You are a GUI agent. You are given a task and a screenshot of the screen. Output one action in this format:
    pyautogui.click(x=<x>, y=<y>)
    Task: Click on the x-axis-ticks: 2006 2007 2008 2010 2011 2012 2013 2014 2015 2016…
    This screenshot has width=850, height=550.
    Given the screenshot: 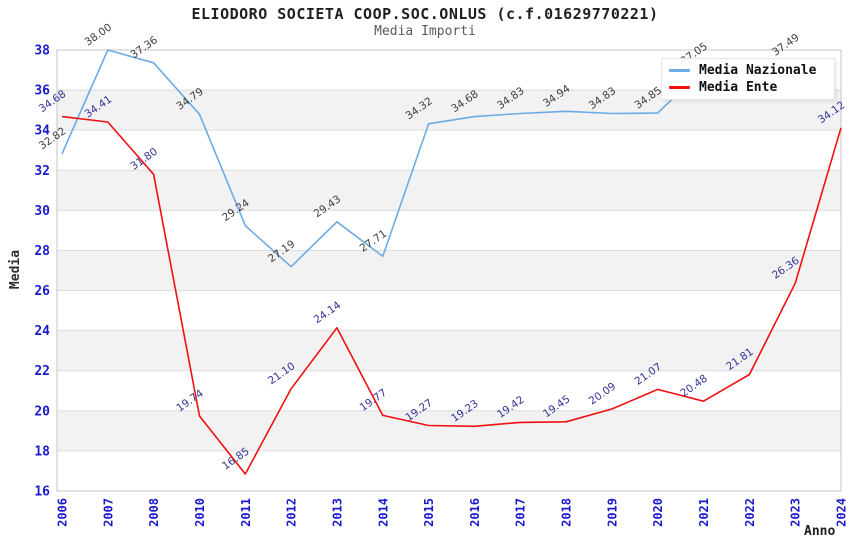 What is the action you would take?
    pyautogui.click(x=452, y=512)
    